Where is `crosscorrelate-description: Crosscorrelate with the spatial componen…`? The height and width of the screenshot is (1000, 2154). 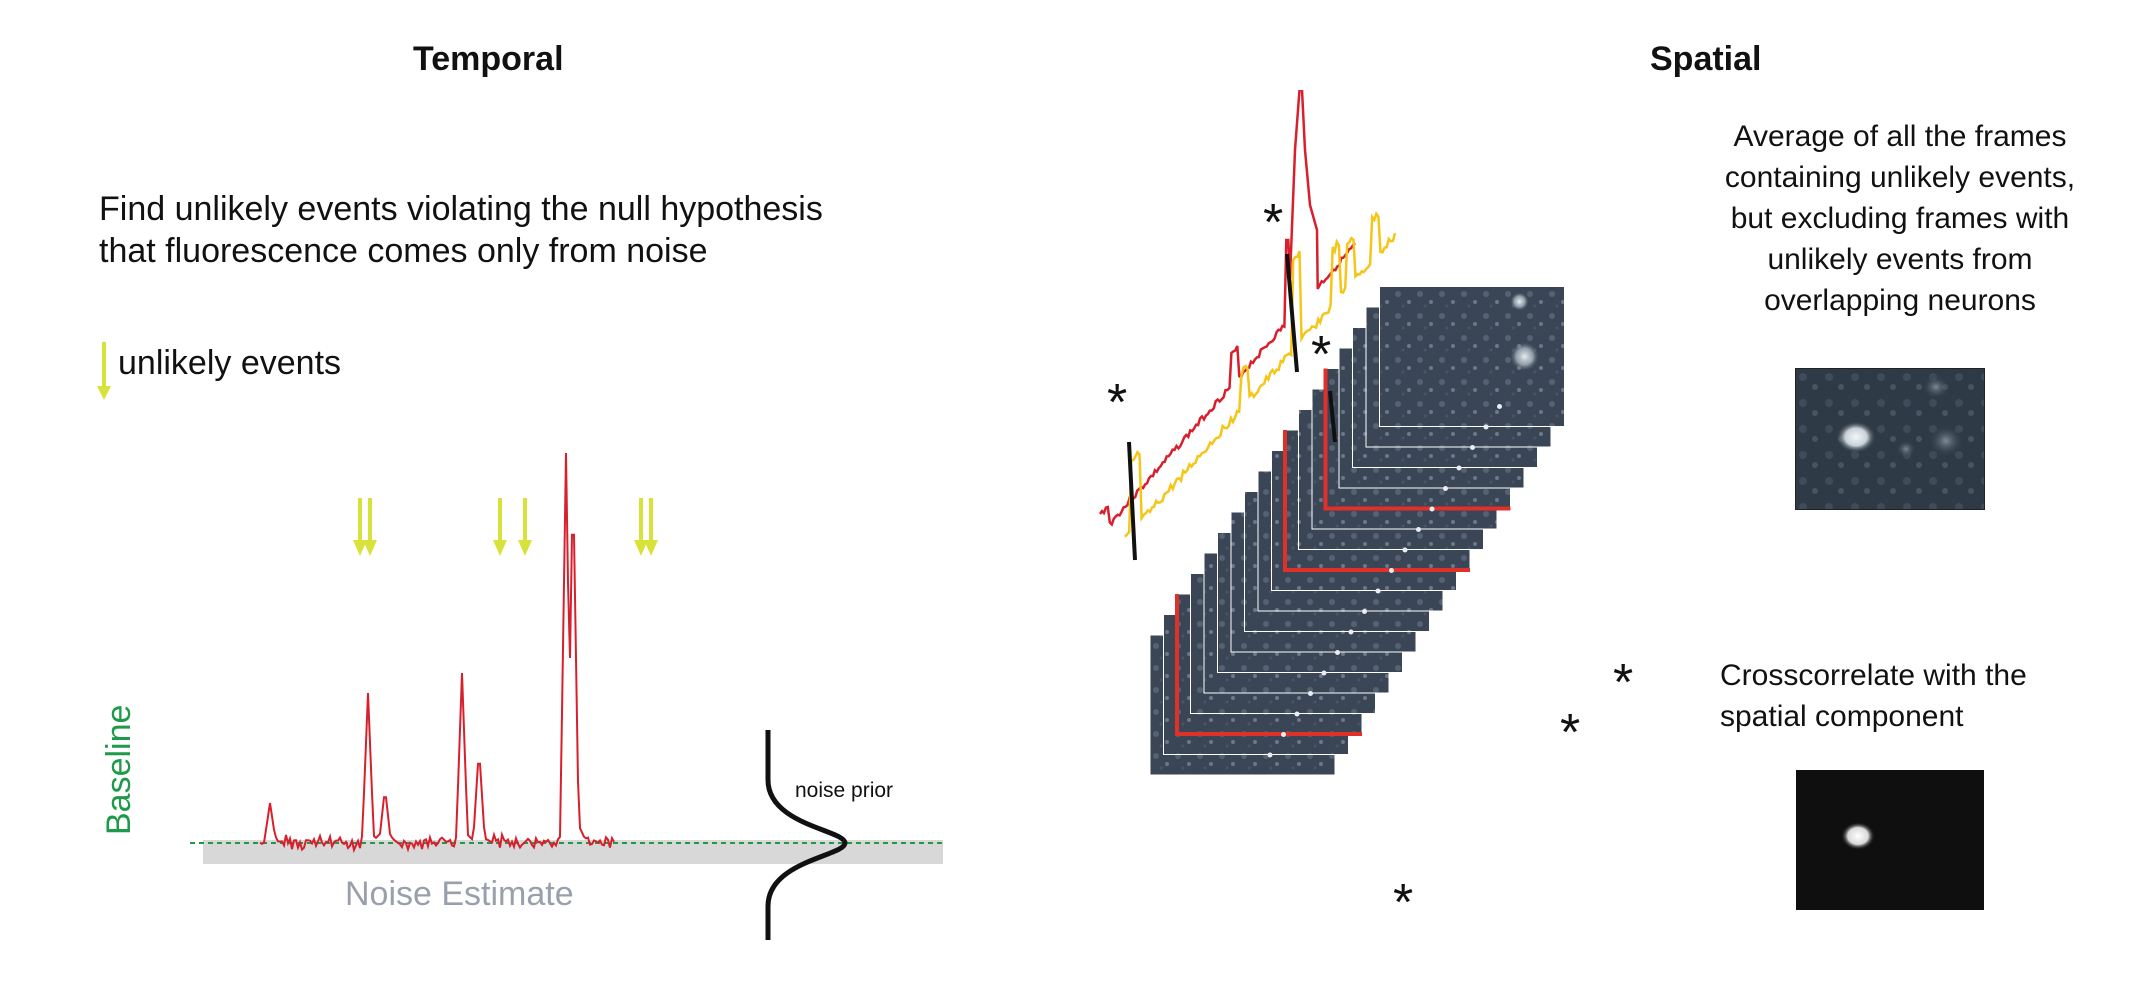 crosscorrelate-description: Crosscorrelate with the spatial componen… is located at coordinates (1900, 696).